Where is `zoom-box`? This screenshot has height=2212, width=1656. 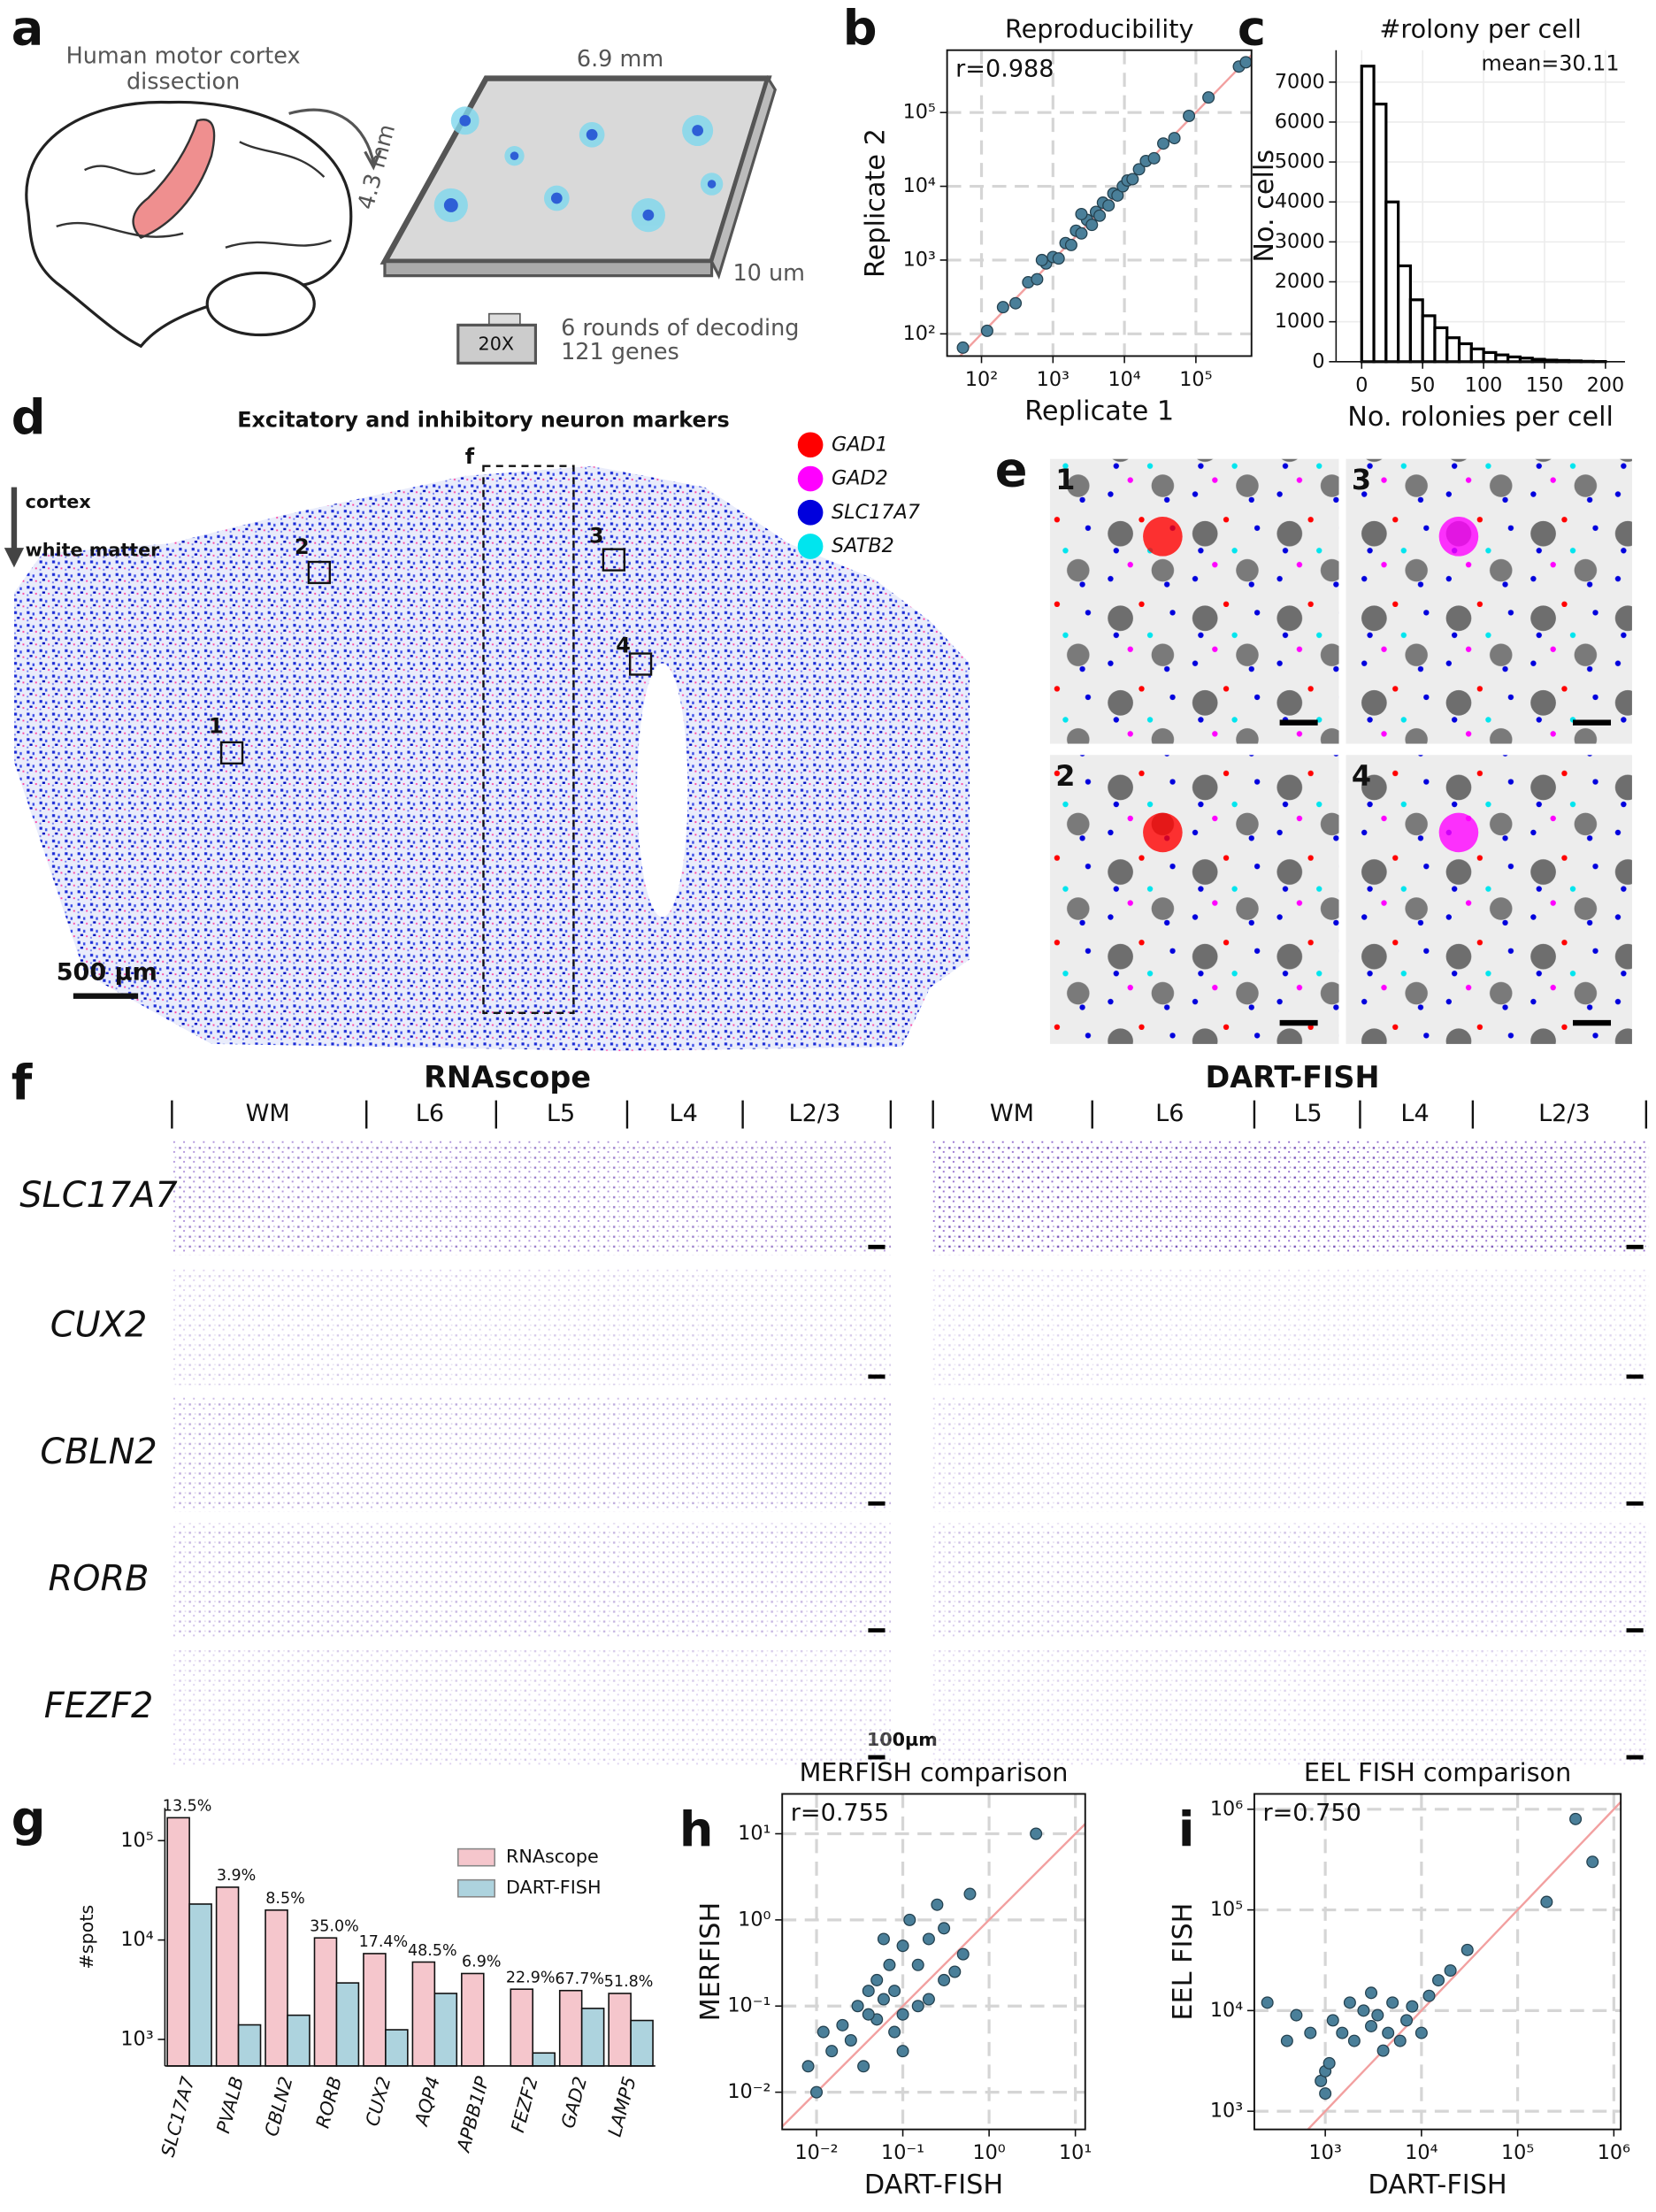 zoom-box is located at coordinates (231, 753).